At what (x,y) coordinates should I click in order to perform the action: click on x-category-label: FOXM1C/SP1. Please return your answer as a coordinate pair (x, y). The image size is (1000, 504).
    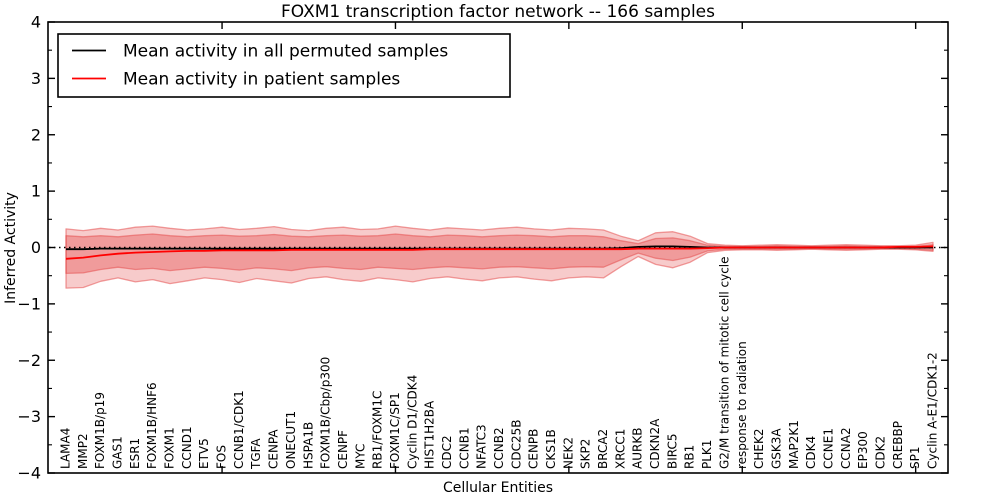
    Looking at the image, I should click on (395, 430).